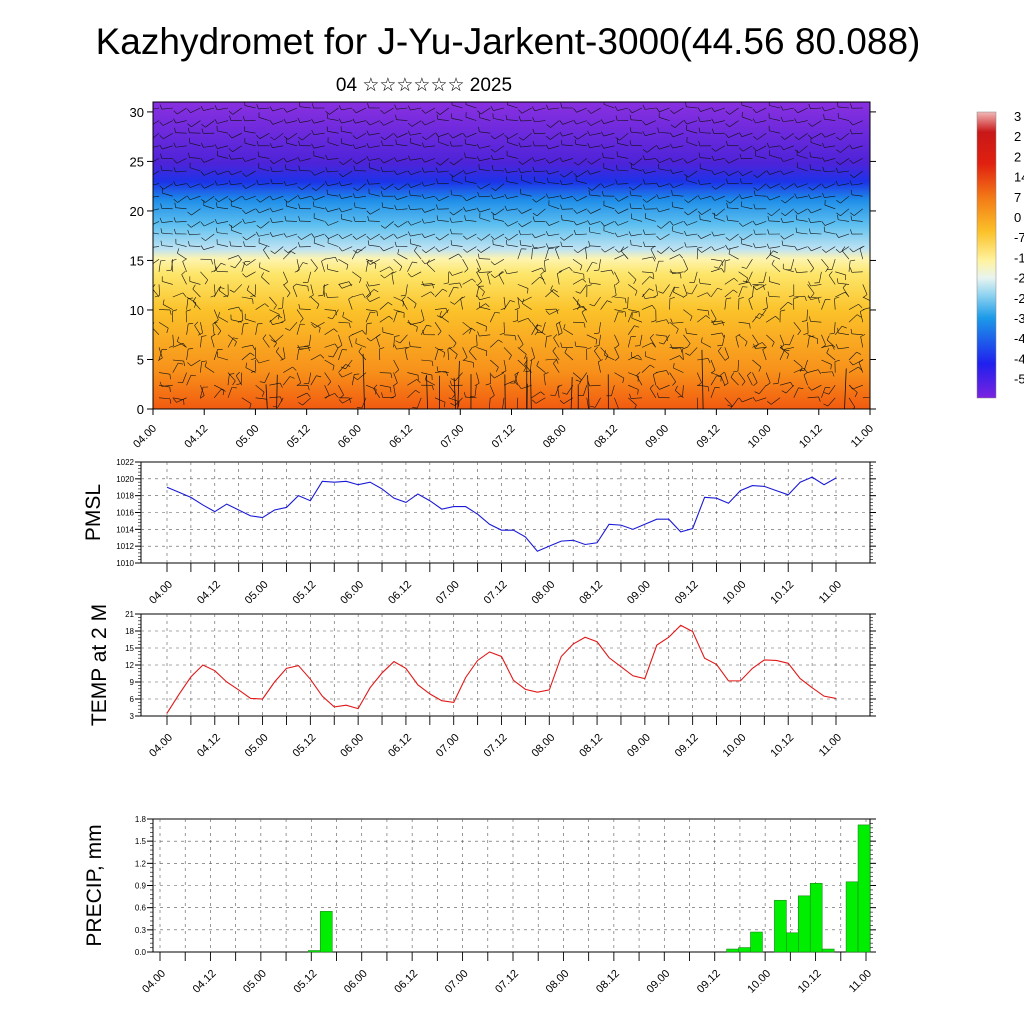 The height and width of the screenshot is (1029, 1024). Describe the element at coordinates (129, 614) in the screenshot. I see `y-tick-label: 21` at that location.